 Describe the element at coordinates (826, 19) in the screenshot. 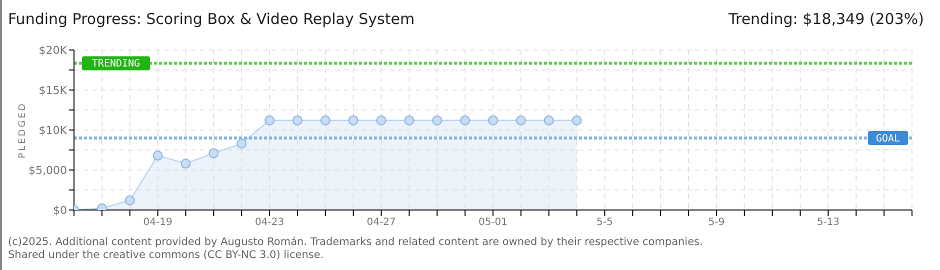

I see `text: Trending: $18,349 (203%)` at that location.